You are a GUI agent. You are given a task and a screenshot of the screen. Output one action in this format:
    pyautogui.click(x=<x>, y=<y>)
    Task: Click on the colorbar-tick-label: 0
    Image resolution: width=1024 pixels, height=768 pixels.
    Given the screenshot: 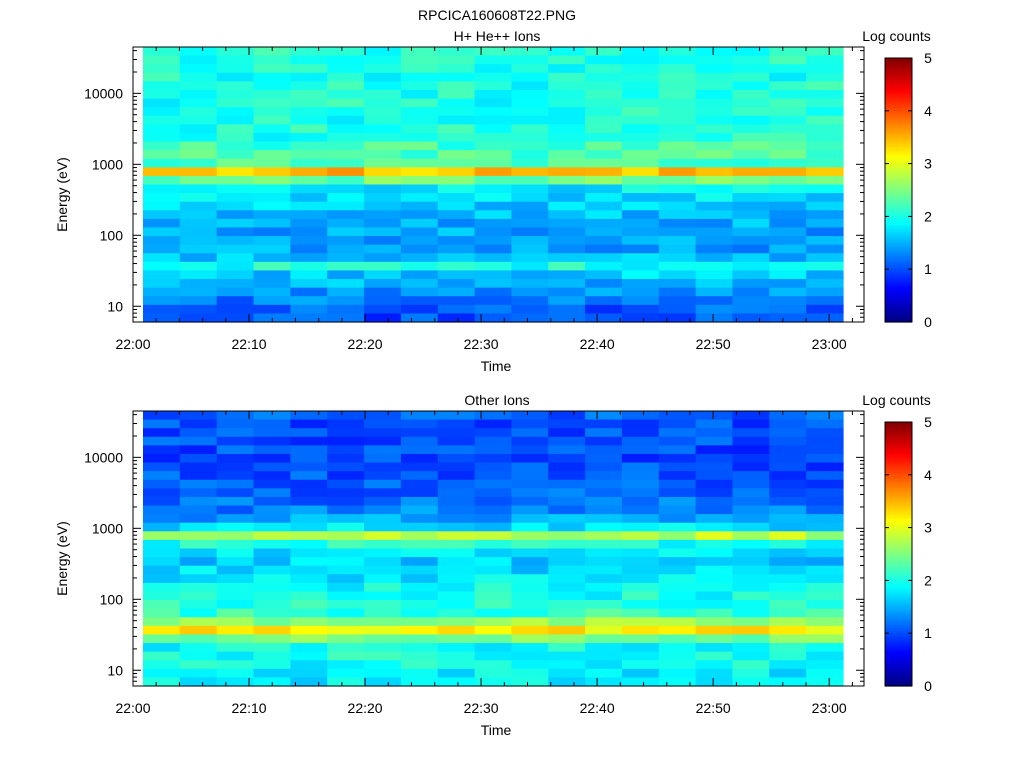 What is the action you would take?
    pyautogui.click(x=928, y=686)
    